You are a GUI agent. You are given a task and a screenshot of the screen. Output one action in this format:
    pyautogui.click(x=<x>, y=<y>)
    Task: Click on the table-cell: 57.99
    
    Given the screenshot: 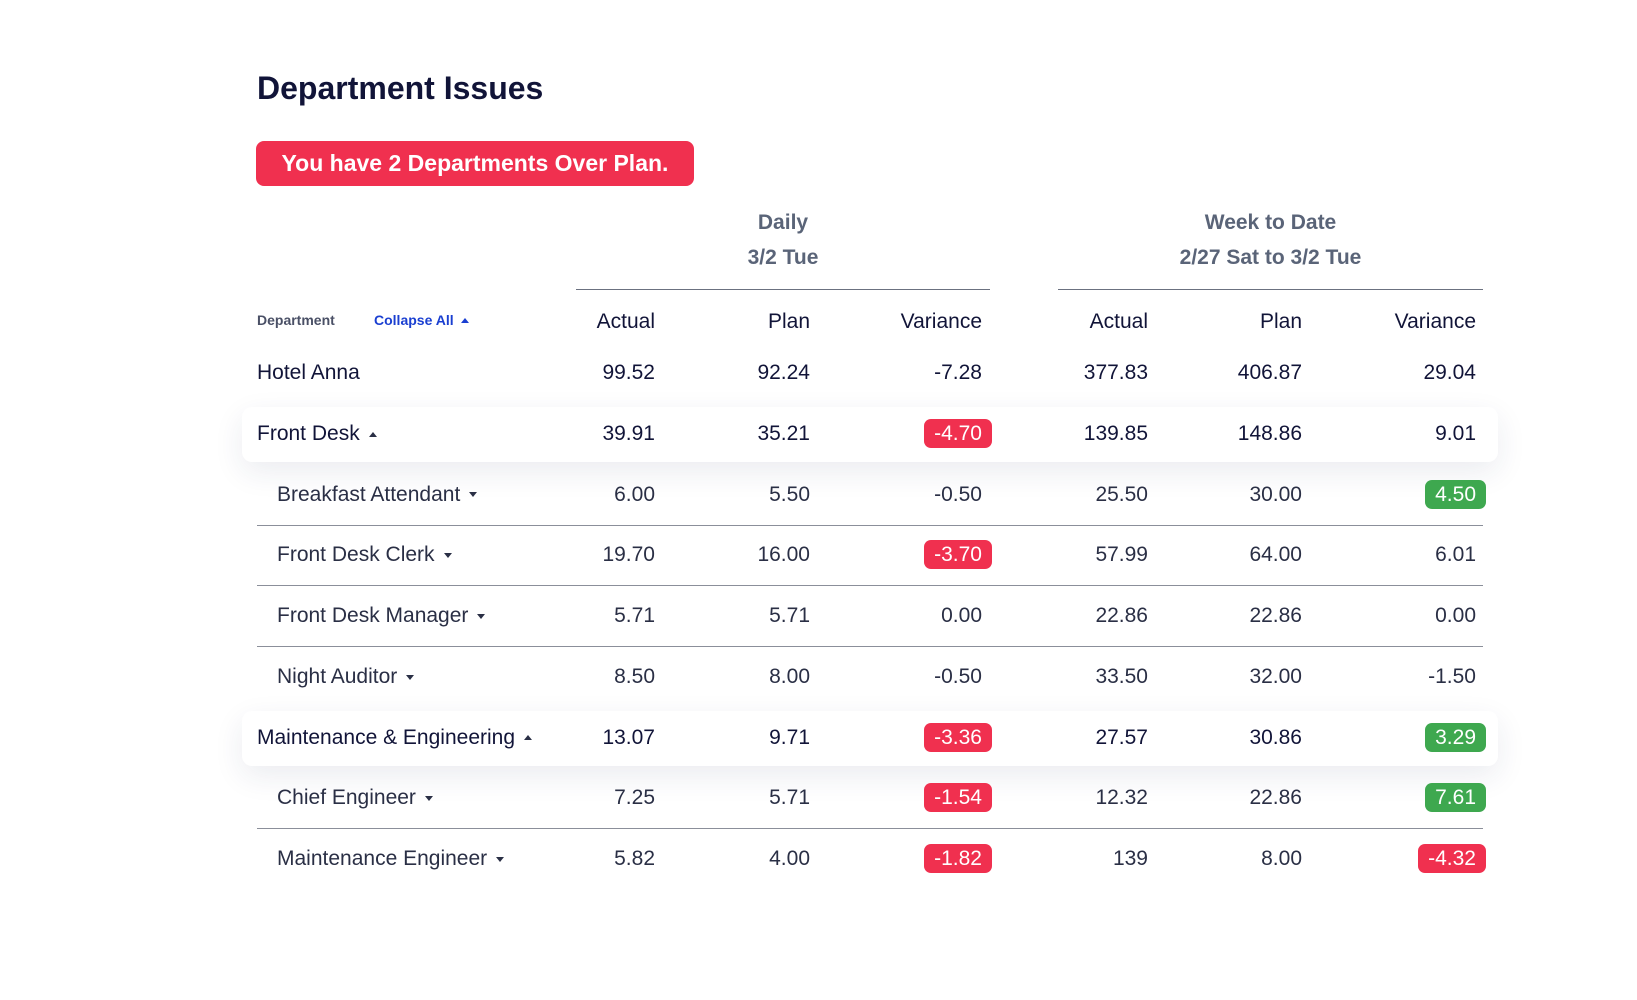 What is the action you would take?
    pyautogui.click(x=1121, y=555)
    